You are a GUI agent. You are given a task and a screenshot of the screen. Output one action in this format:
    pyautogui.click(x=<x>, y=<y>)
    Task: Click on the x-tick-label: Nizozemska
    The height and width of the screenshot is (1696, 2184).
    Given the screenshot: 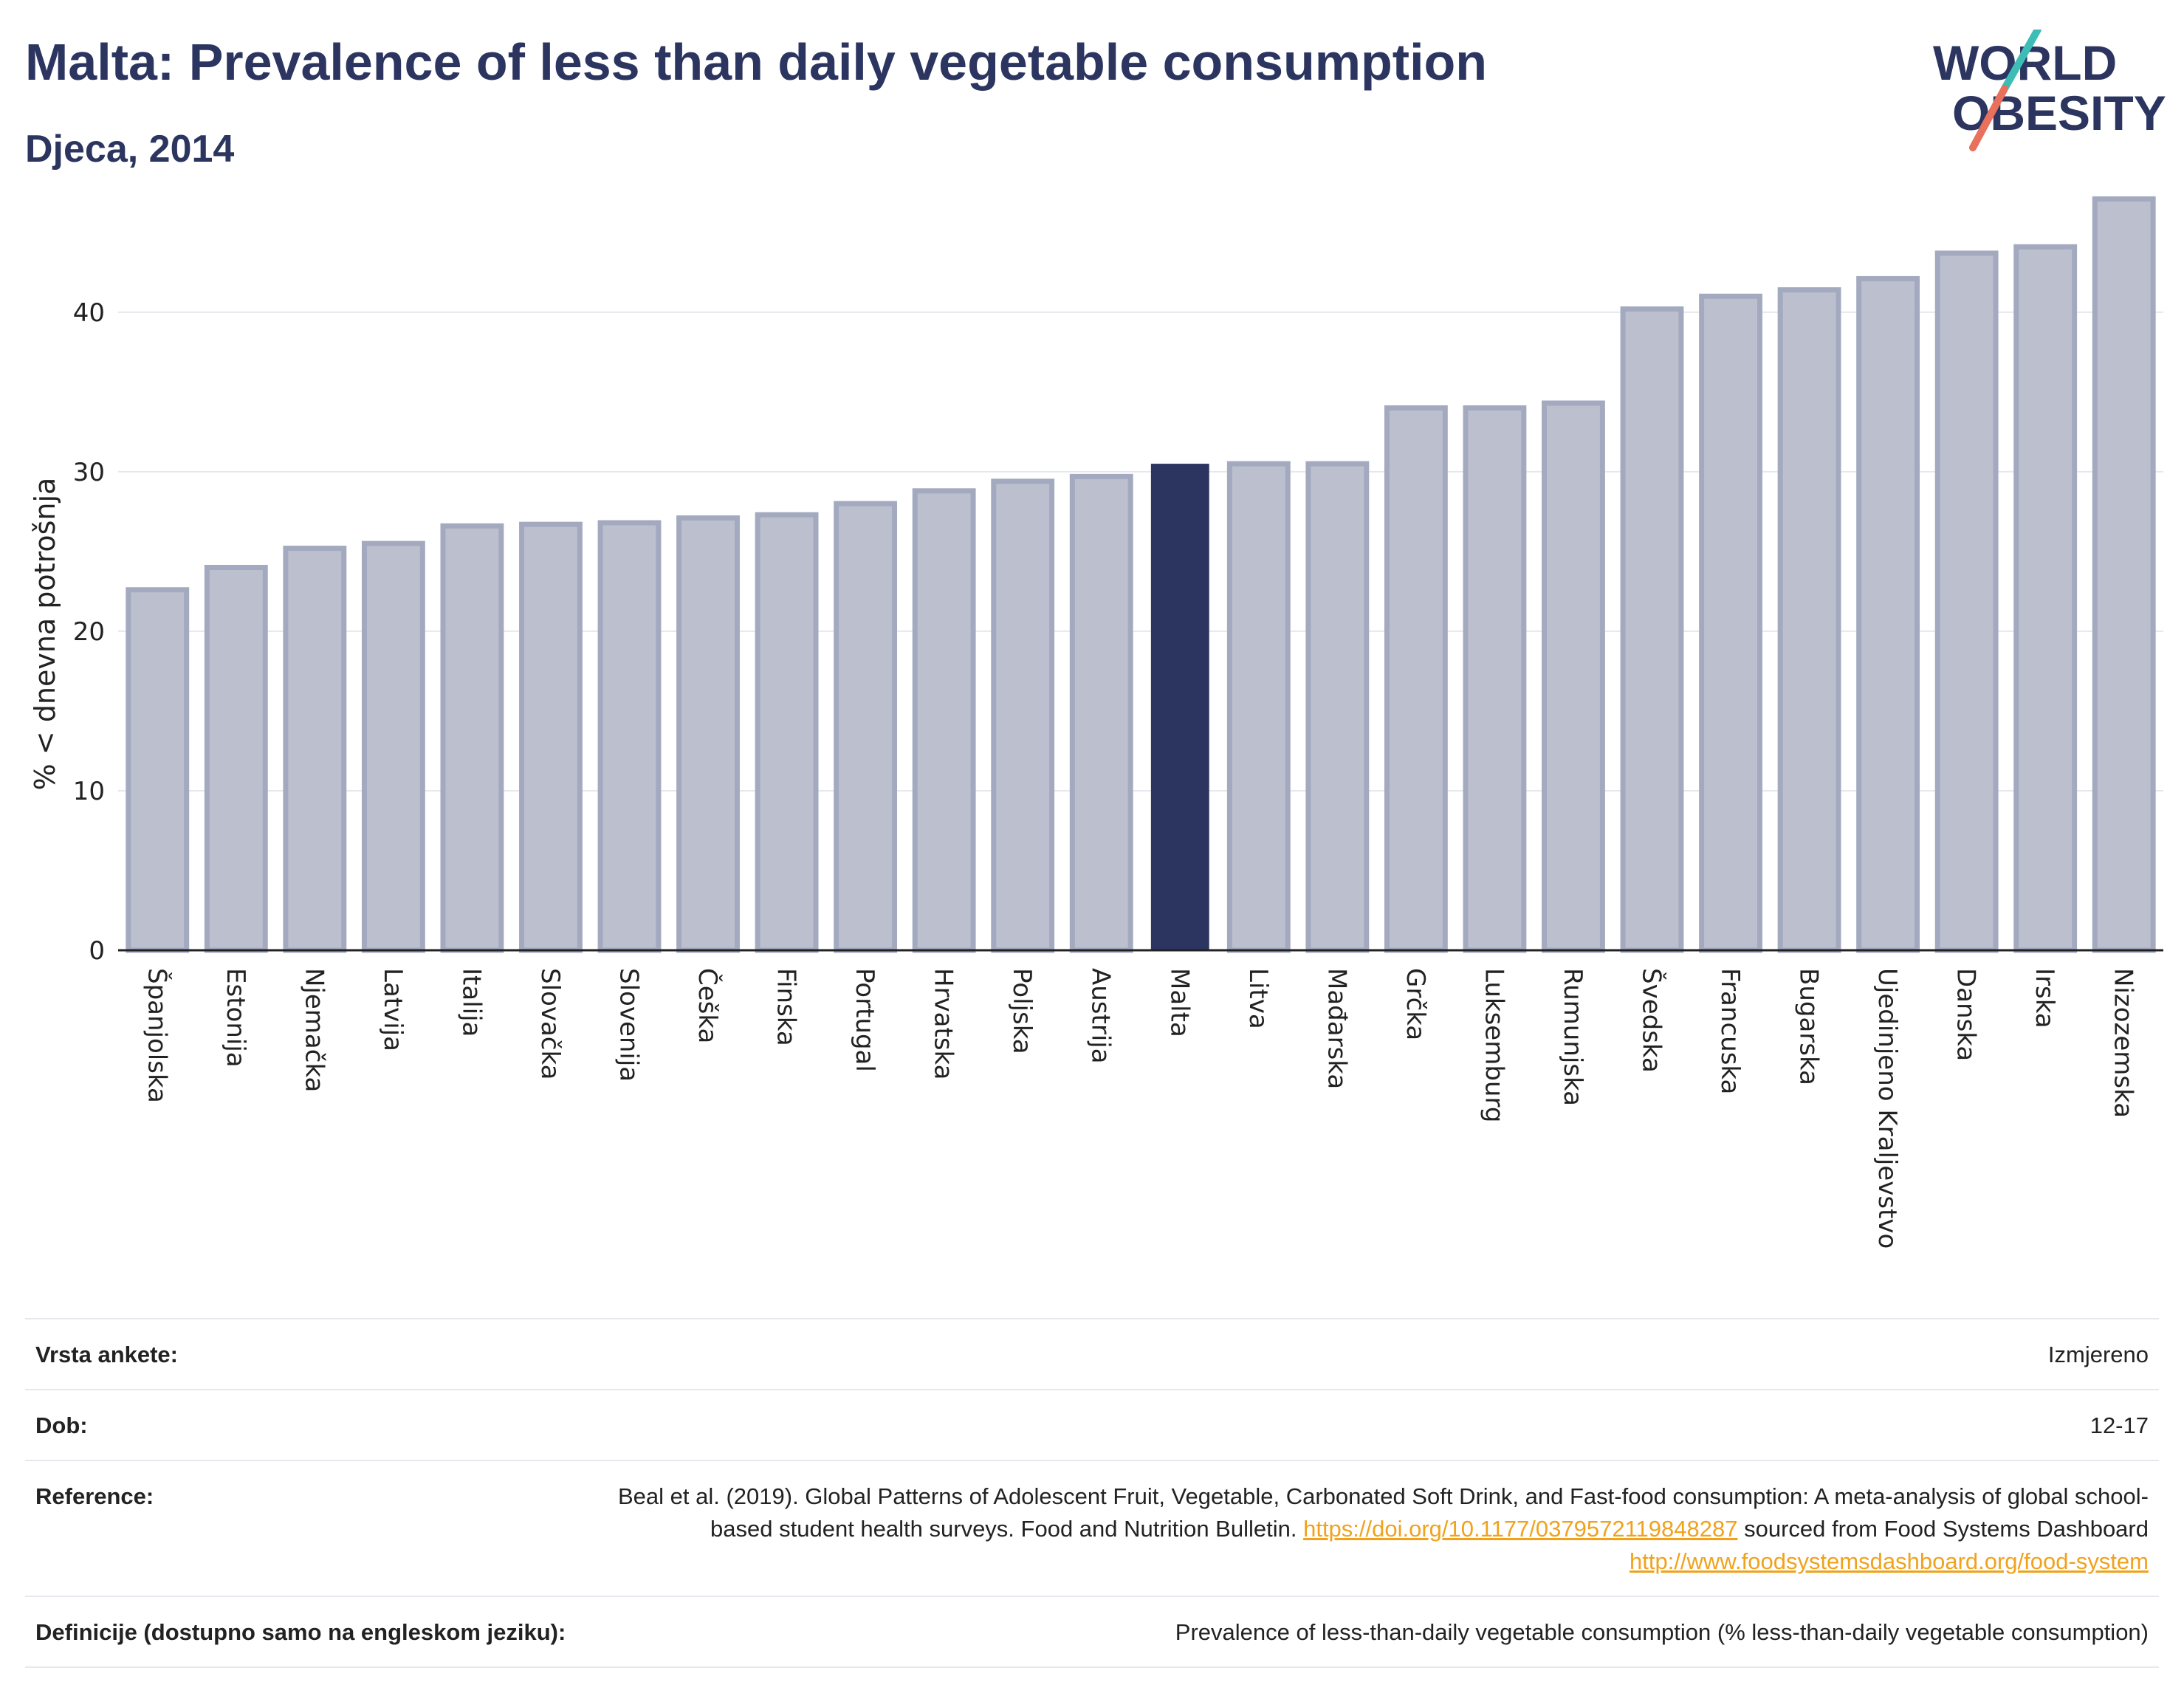 What is the action you would take?
    pyautogui.click(x=2123, y=1043)
    